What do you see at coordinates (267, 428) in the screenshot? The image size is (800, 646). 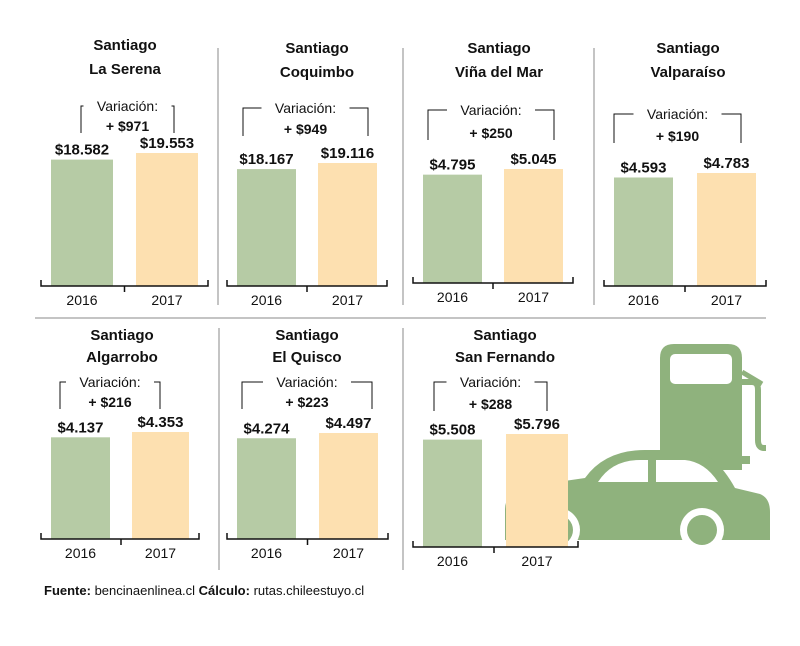 I see `data-label: $4.274` at bounding box center [267, 428].